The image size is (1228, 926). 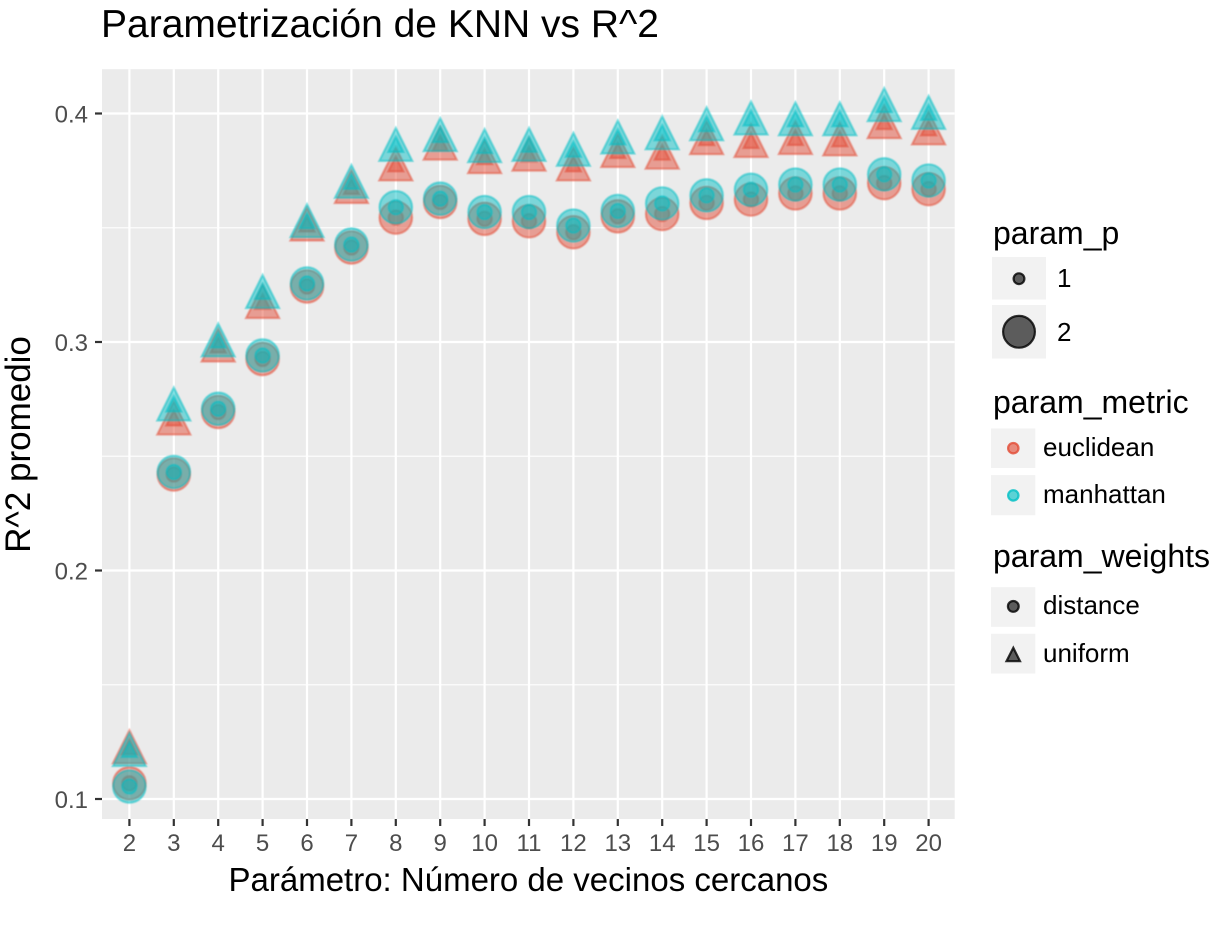 What do you see at coordinates (706, 843) in the screenshot?
I see `svg-text: 15` at bounding box center [706, 843].